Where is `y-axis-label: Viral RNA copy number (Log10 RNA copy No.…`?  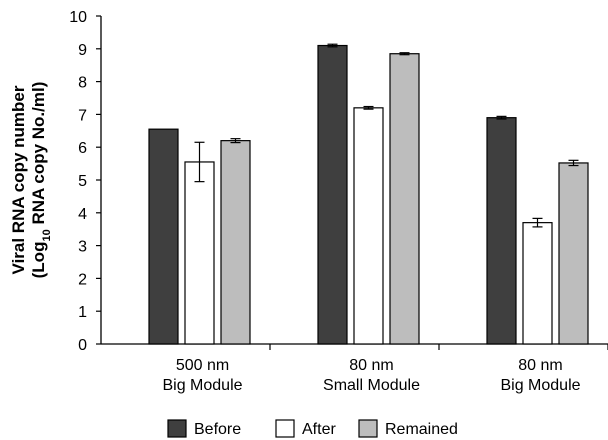
y-axis-label: Viral RNA copy number (Log10 RNA copy No.… is located at coordinates (31, 180).